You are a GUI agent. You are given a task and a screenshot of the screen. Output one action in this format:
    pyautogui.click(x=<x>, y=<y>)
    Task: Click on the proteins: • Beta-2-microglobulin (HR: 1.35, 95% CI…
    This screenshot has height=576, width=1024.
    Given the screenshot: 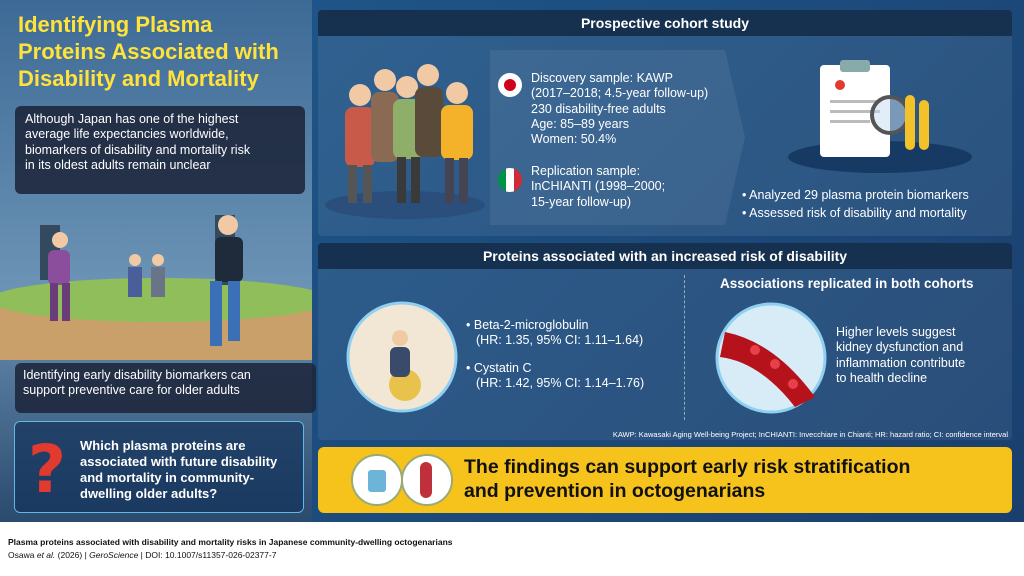 What is the action you would take?
    pyautogui.click(x=555, y=354)
    